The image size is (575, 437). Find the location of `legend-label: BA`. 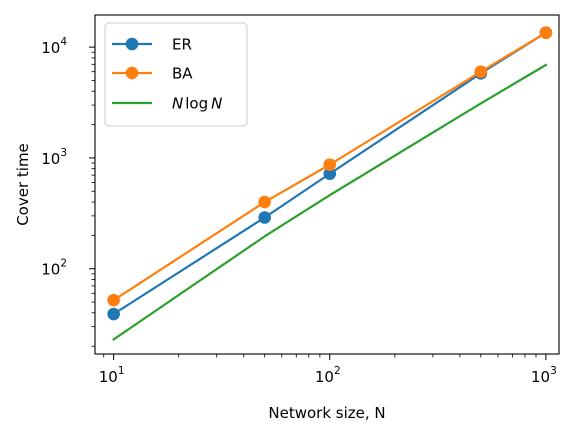

legend-label: BA is located at coordinates (182, 74).